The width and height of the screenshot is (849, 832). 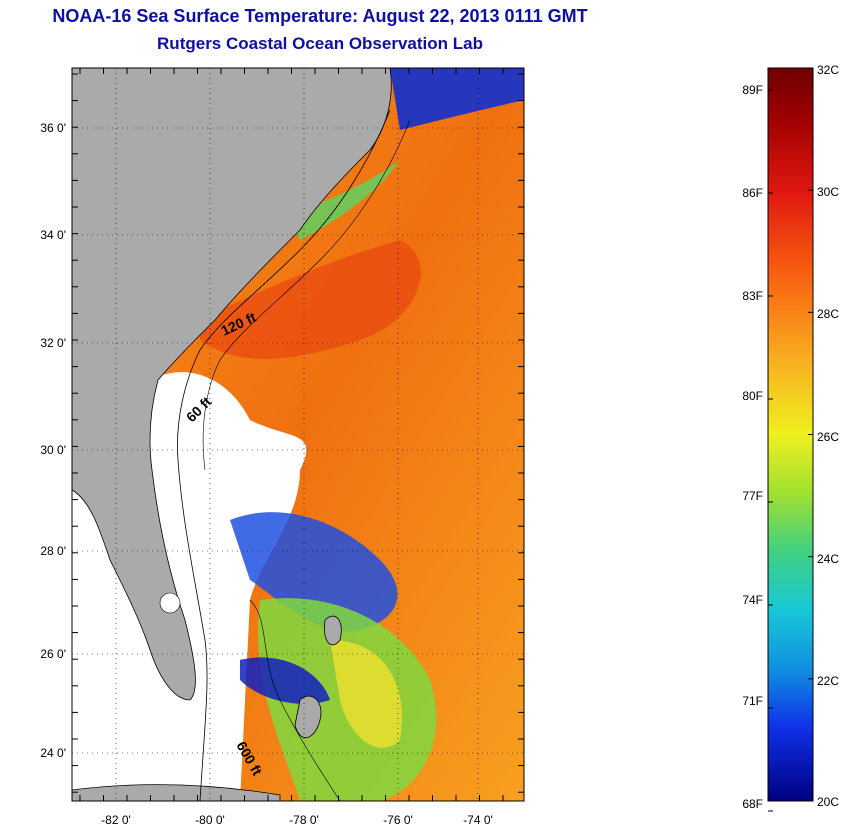 What do you see at coordinates (828, 802) in the screenshot?
I see `colorbar-c-label: 20C` at bounding box center [828, 802].